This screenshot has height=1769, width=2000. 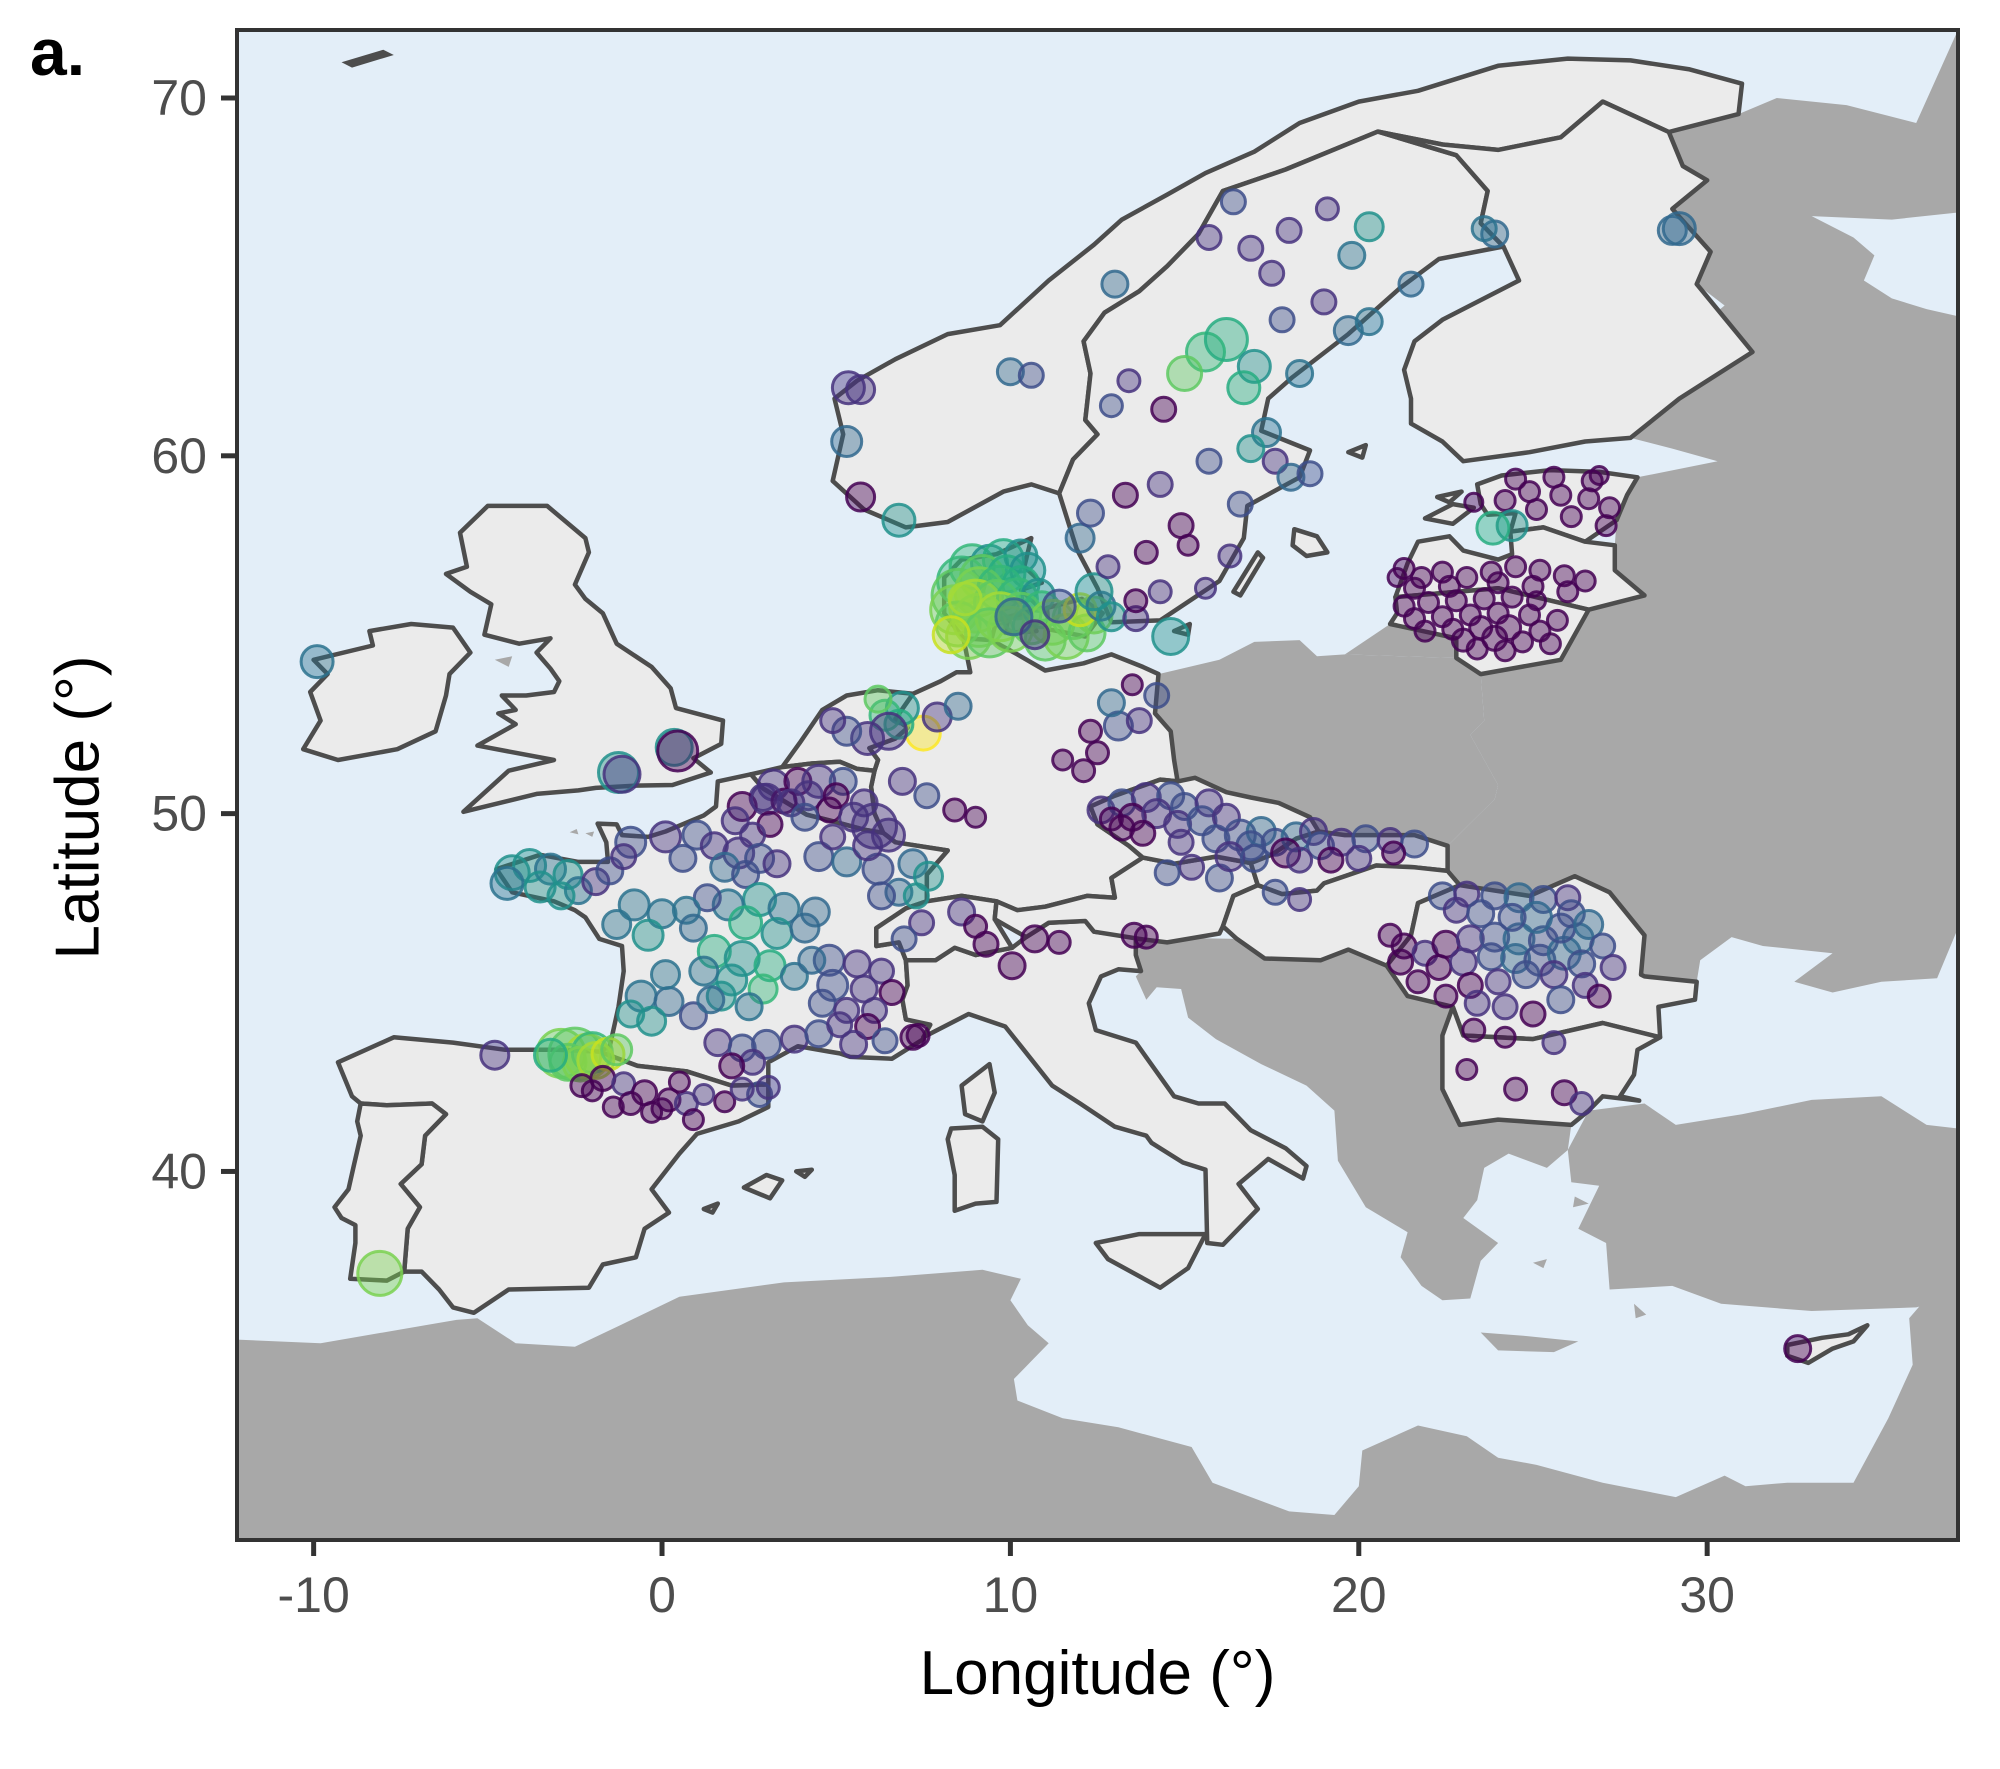 What do you see at coordinates (179, 456) in the screenshot?
I see `y-tick-label: 60` at bounding box center [179, 456].